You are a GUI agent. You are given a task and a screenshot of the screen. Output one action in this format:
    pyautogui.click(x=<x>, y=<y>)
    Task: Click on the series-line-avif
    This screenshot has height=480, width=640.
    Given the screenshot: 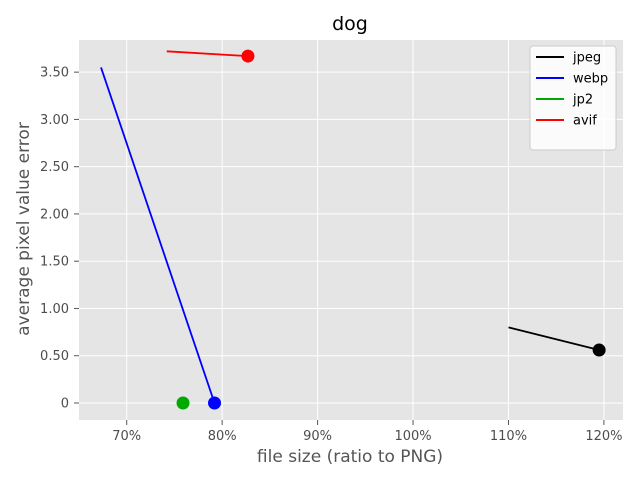 What is the action you would take?
    pyautogui.click(x=207, y=53)
    